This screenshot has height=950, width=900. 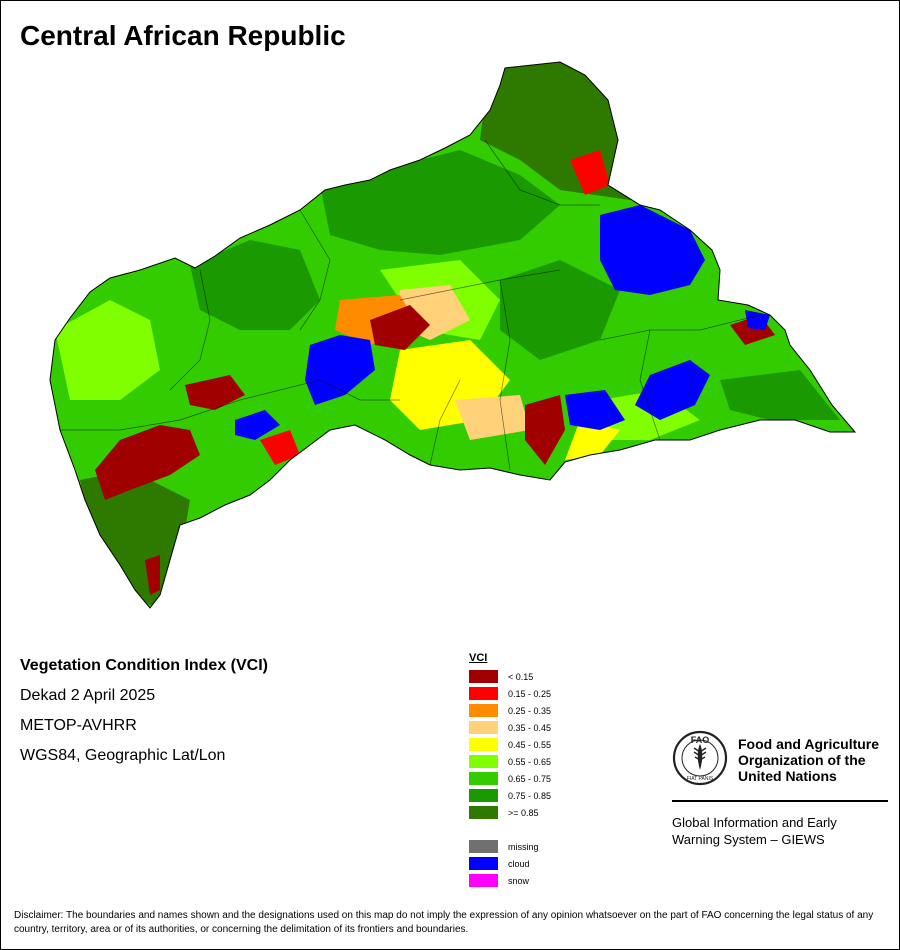 I want to click on fao-name-line2: Organization of the, so click(x=802, y=760).